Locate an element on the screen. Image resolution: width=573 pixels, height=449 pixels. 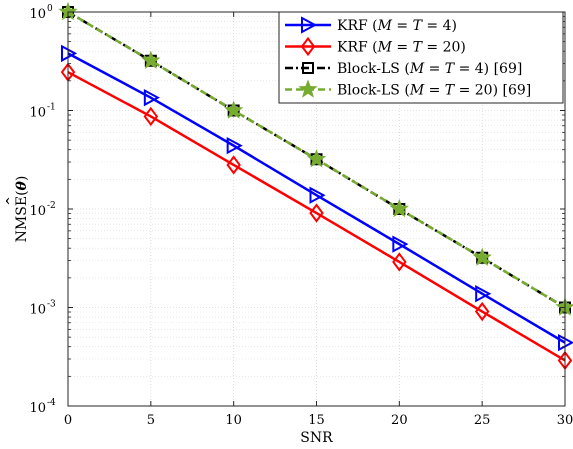
legend-label: Block-LS (M = T = 20) [69] is located at coordinates (434, 91).